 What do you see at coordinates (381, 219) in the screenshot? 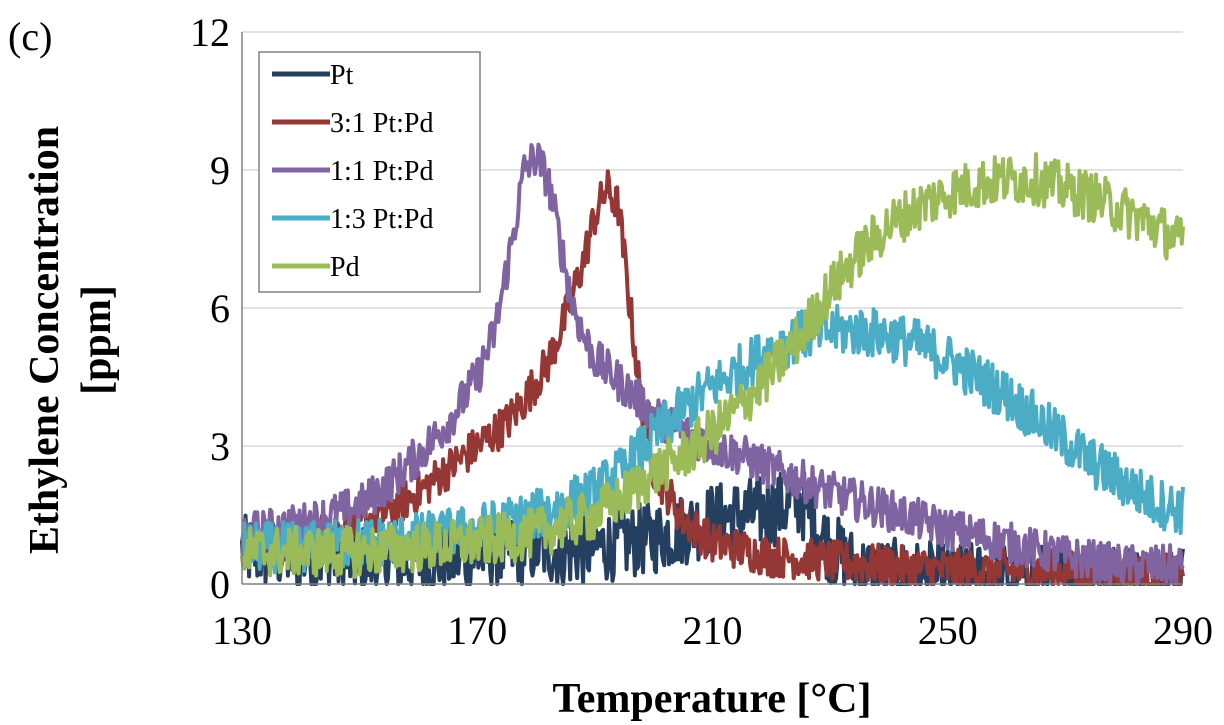
I see `legend-label: 1:3 Pt:Pd` at bounding box center [381, 219].